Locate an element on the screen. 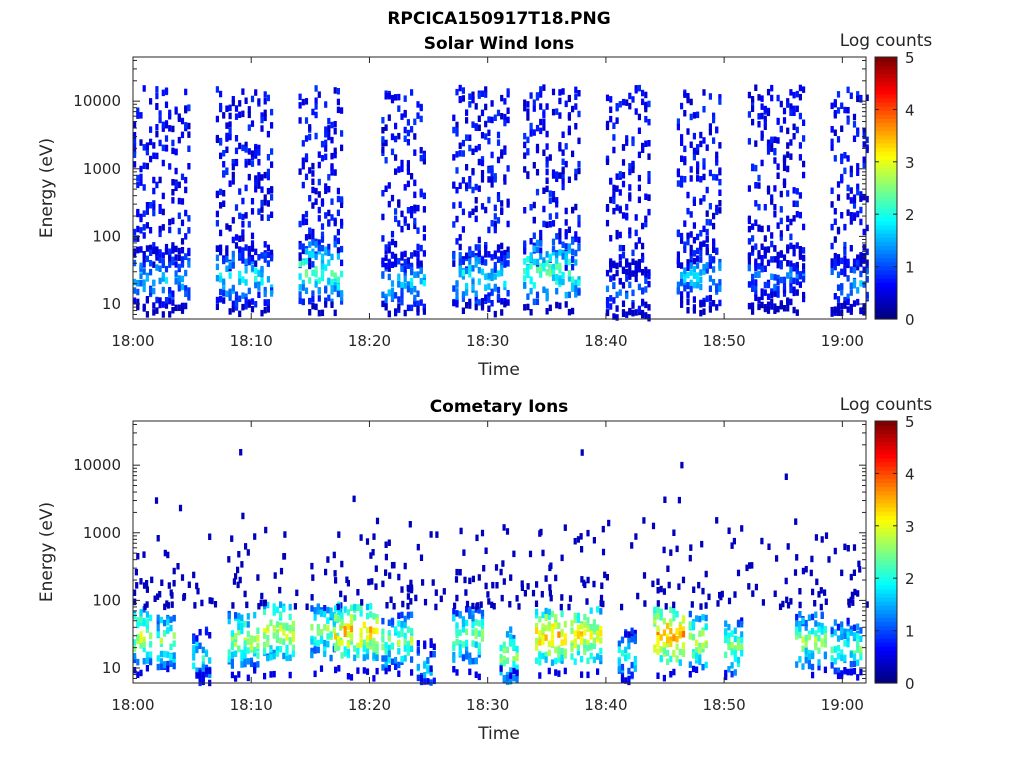 Image resolution: width=1024 pixels, height=768 pixels. x-tick-label: 18:30 is located at coordinates (487, 705).